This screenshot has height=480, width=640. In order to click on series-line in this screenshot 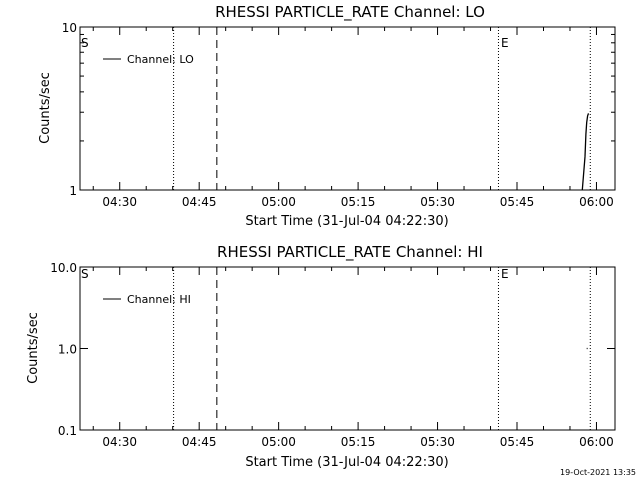, I will do `click(585, 152)`.